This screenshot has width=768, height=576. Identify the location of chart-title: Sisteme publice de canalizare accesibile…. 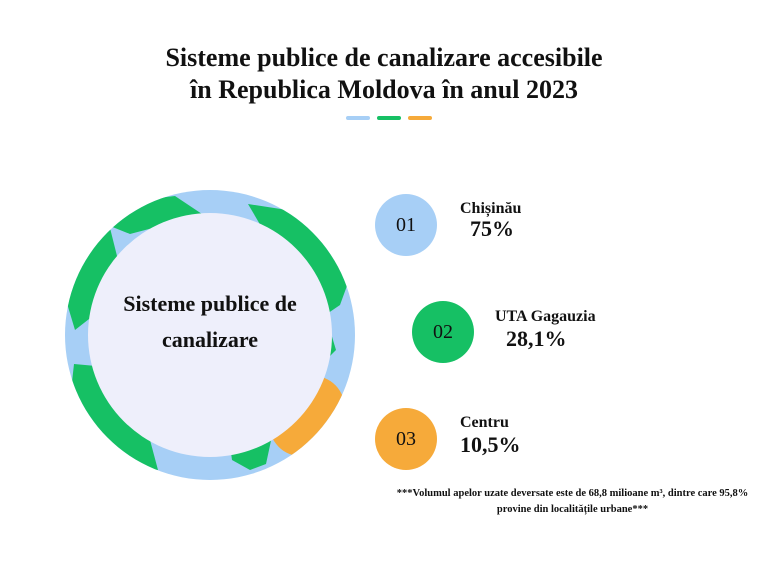
(384, 74).